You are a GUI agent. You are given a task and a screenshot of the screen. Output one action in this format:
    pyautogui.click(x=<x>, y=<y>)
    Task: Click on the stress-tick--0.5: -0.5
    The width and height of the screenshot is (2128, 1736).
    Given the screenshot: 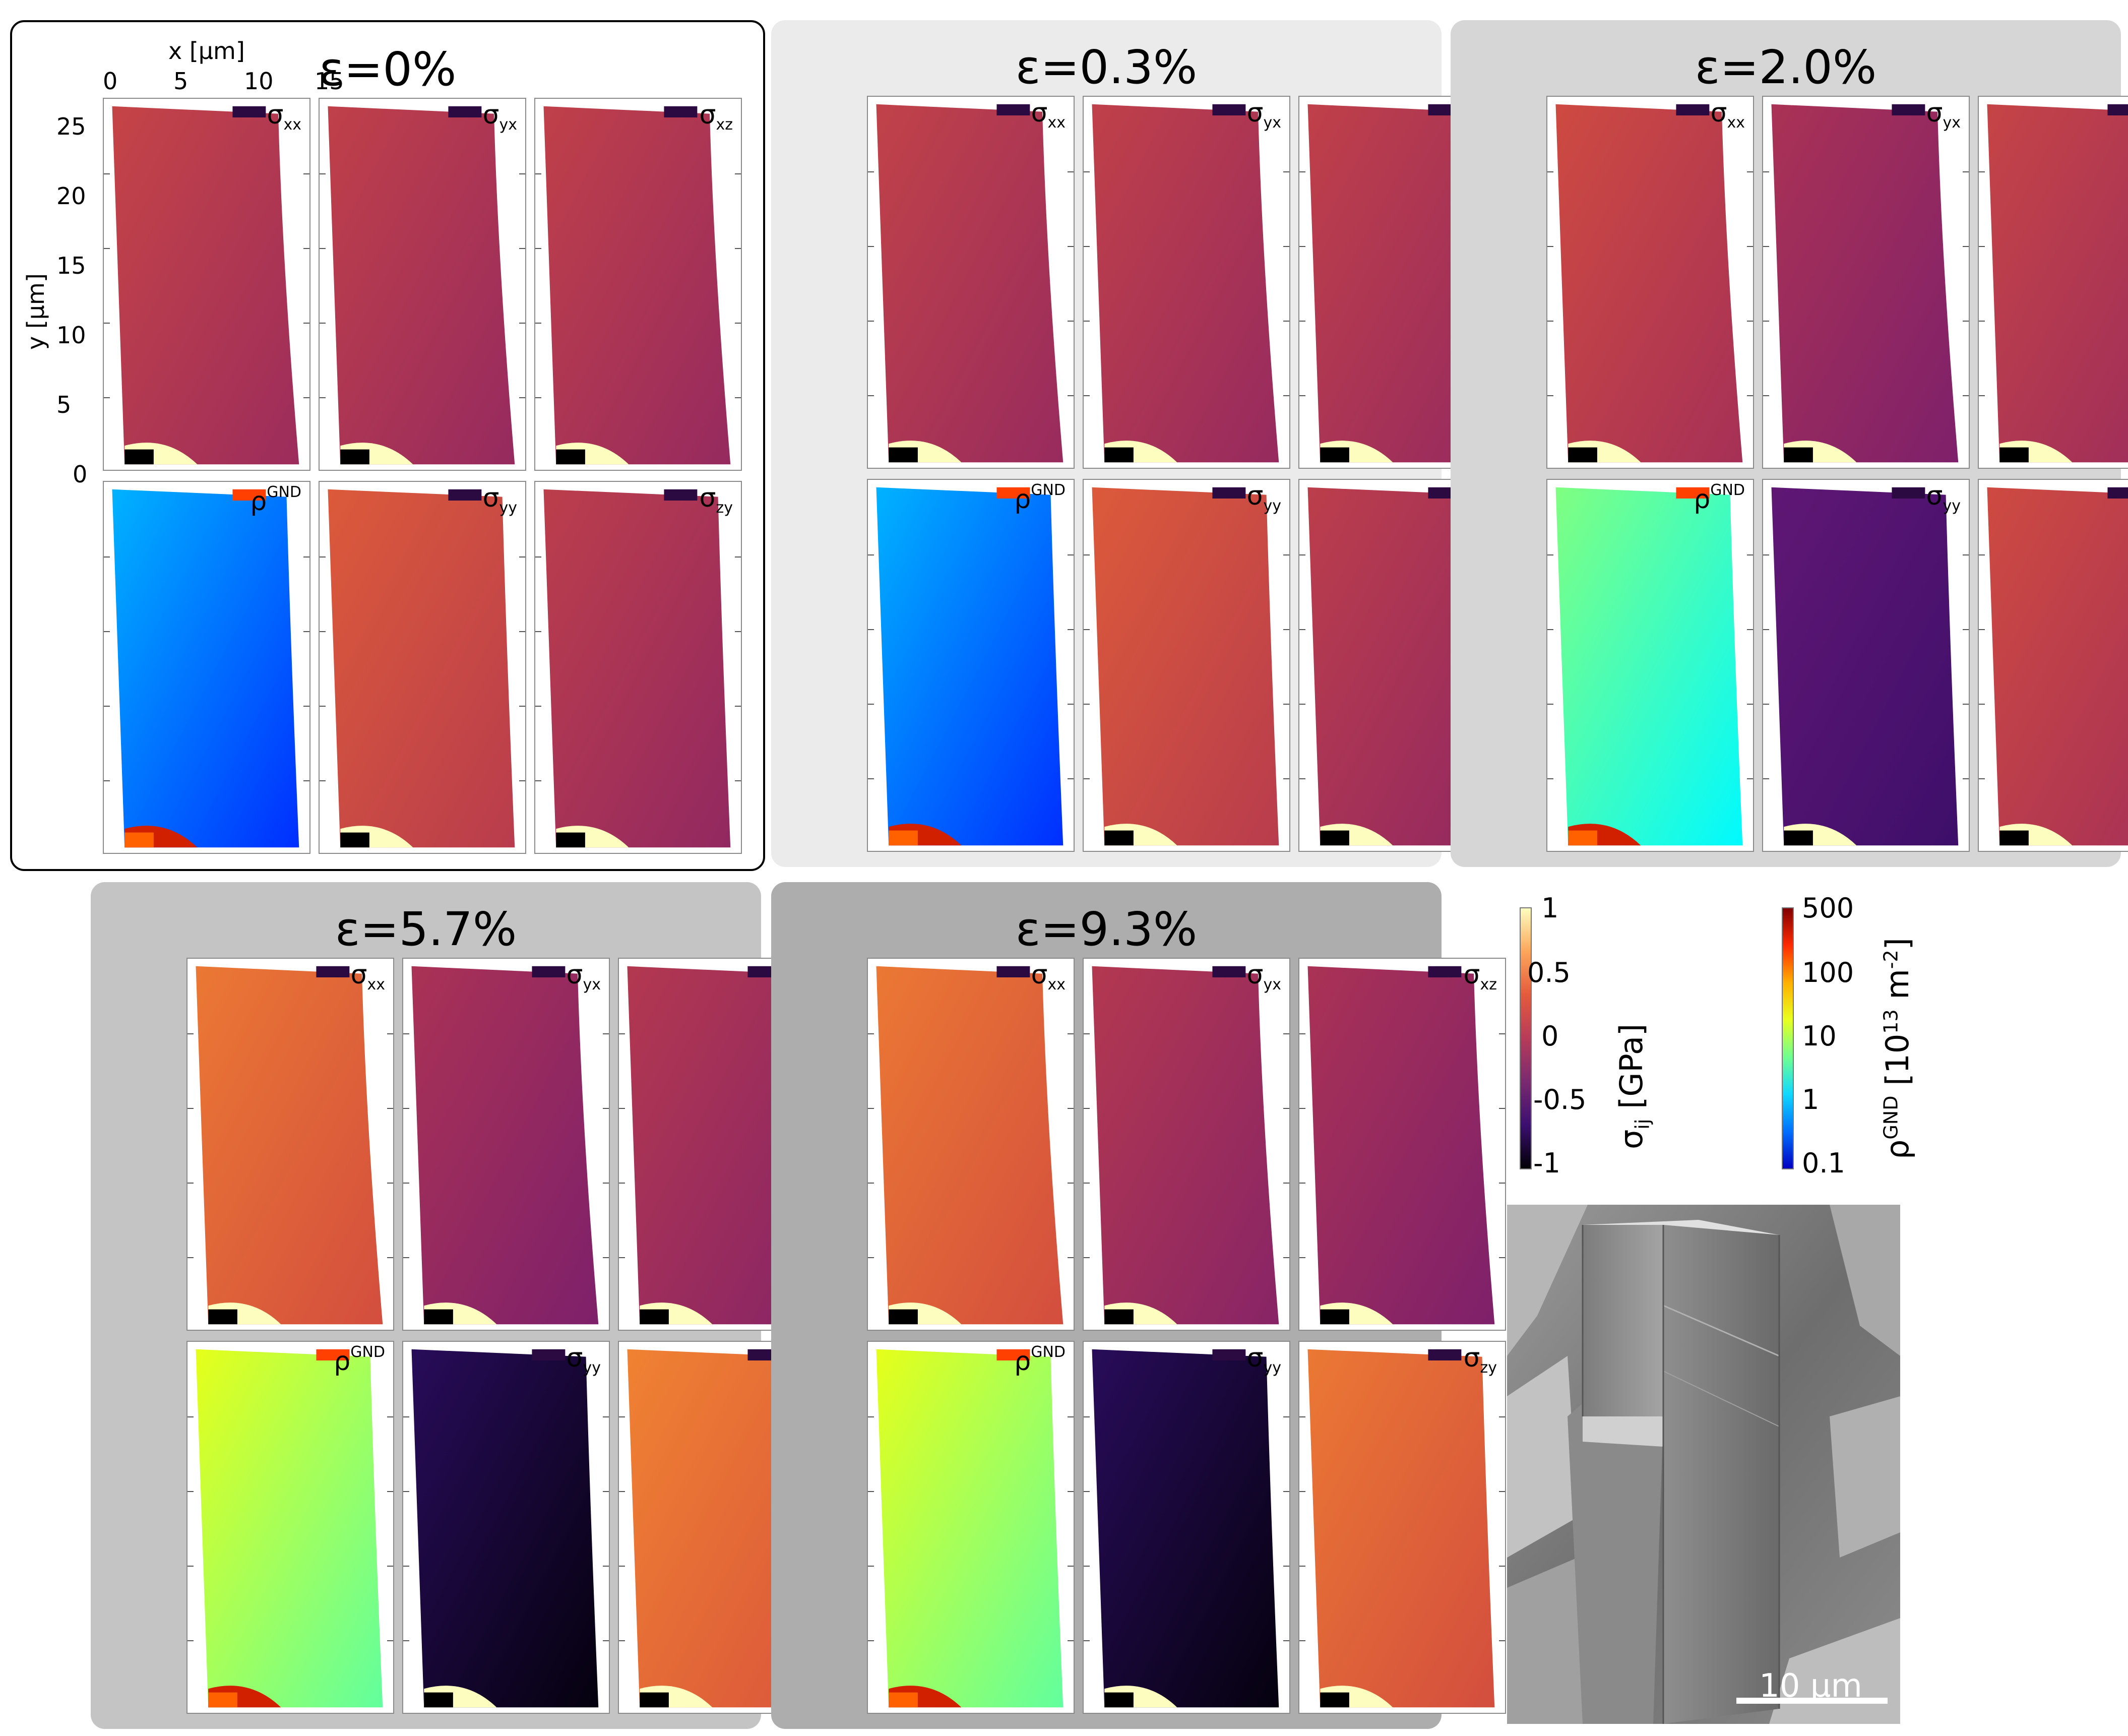 What is the action you would take?
    pyautogui.click(x=1560, y=1099)
    